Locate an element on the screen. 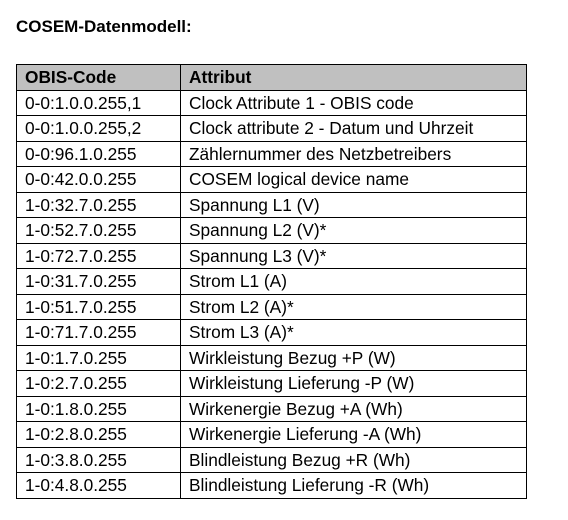 The width and height of the screenshot is (568, 520). document-title: COSEM-Datenmodell: is located at coordinates (104, 26).